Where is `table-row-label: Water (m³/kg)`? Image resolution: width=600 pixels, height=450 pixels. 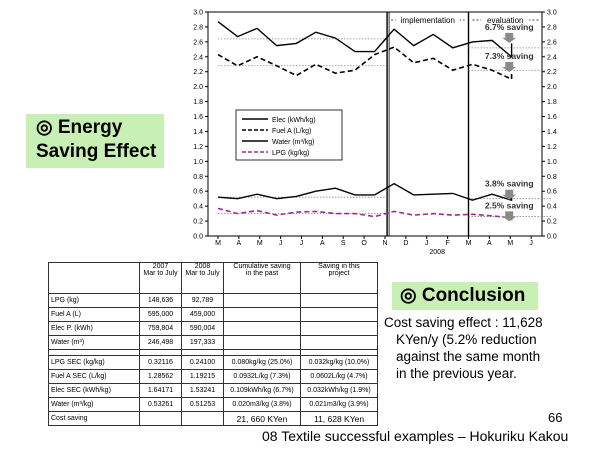
table-row-label: Water (m³/kg) is located at coordinates (94, 404).